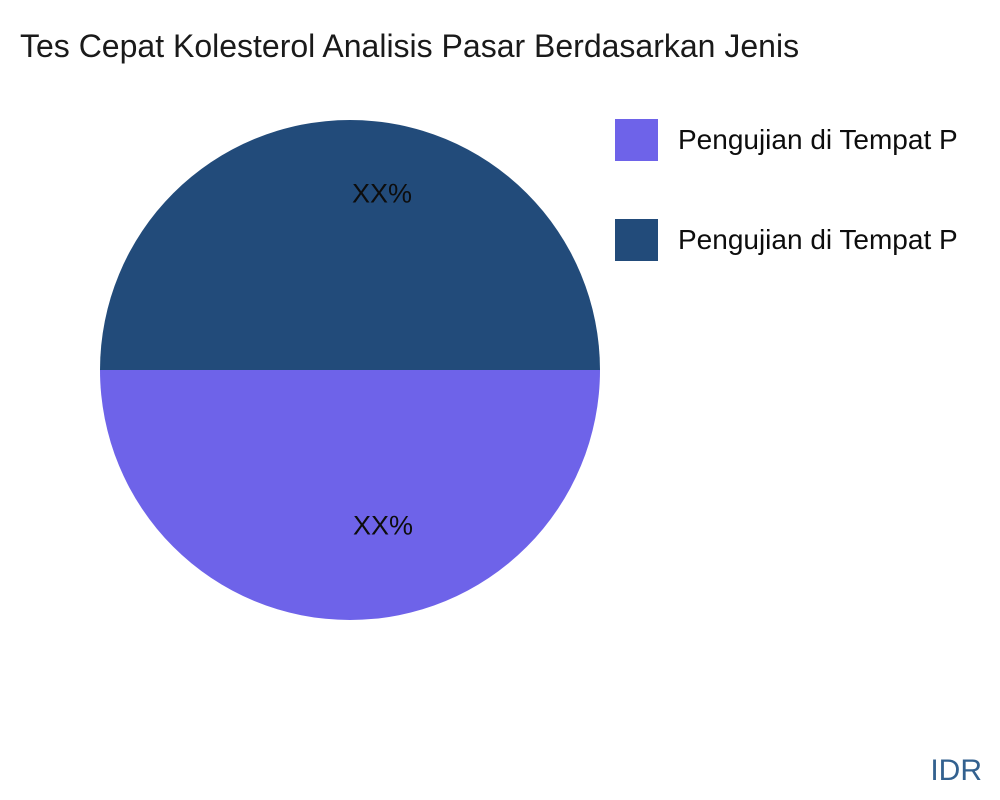  Describe the element at coordinates (818, 239) in the screenshot. I see `legend-label-1: Pengujian di Tempat P` at that location.